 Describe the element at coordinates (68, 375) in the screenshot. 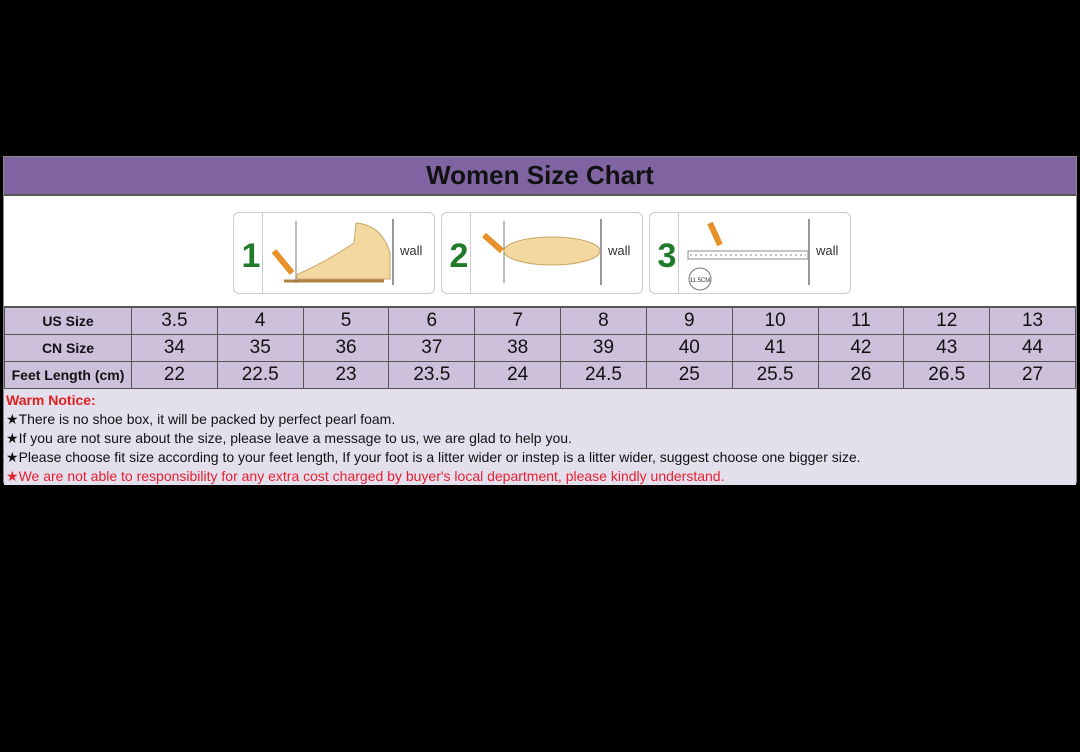

I see `row-label: Feet Length (cm)` at that location.